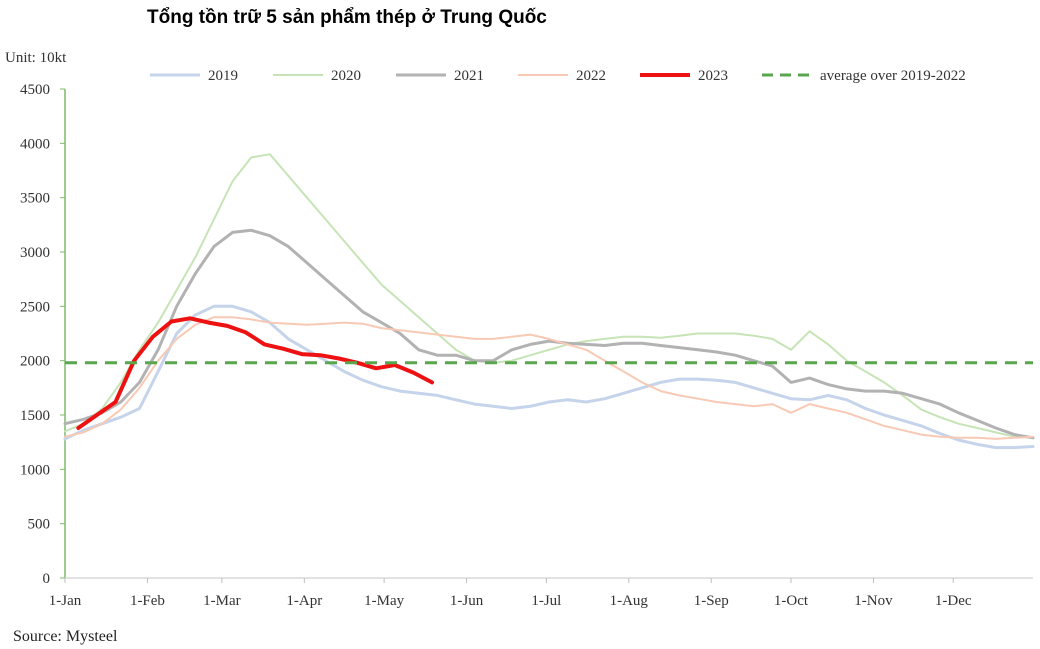 The width and height of the screenshot is (1040, 649). Describe the element at coordinates (39, 525) in the screenshot. I see `y-tick-label: 500` at that location.